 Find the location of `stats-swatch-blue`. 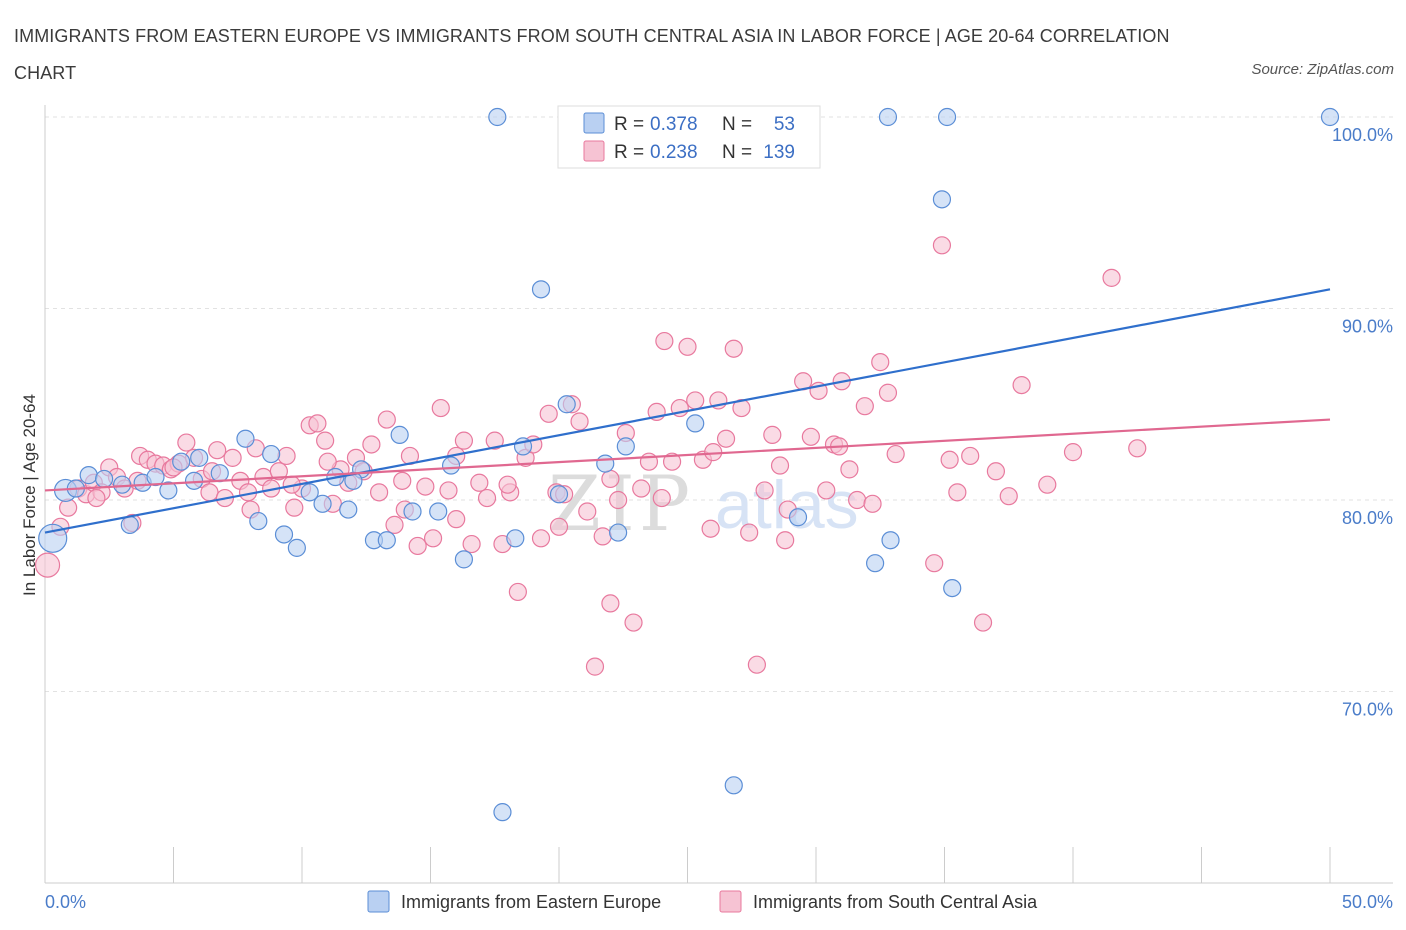

stats-swatch-blue is located at coordinates (594, 123).